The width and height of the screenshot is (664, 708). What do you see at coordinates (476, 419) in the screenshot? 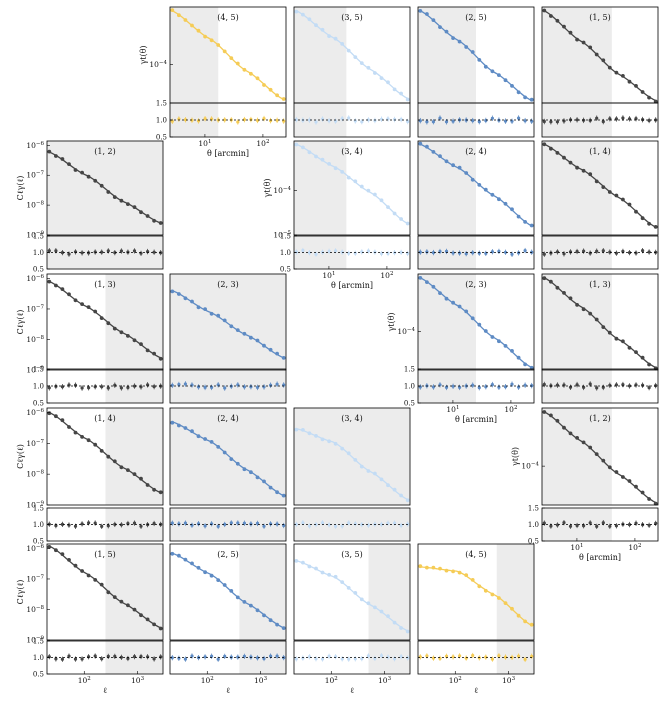
I see `x-axis-label: θ [arcmin]` at bounding box center [476, 419].